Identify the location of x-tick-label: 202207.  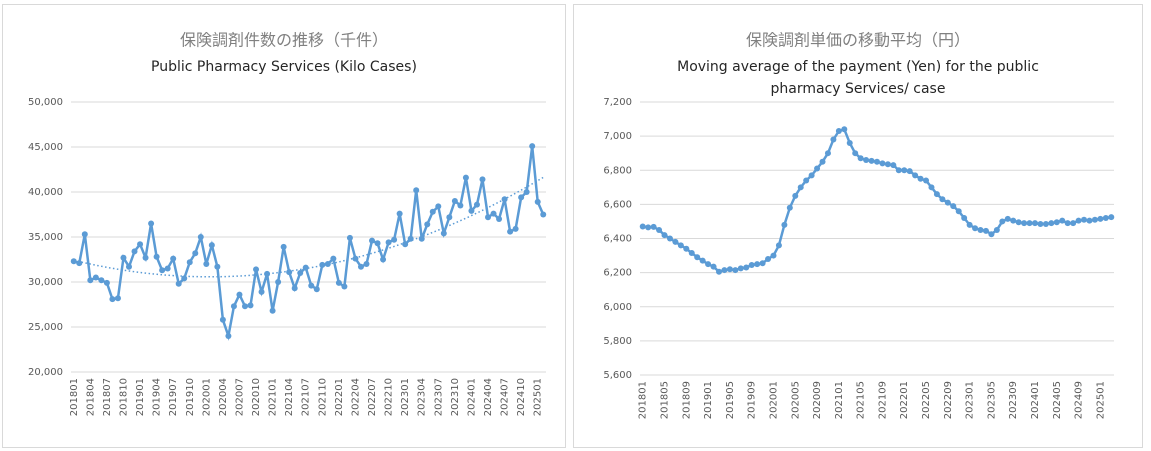
(372, 397).